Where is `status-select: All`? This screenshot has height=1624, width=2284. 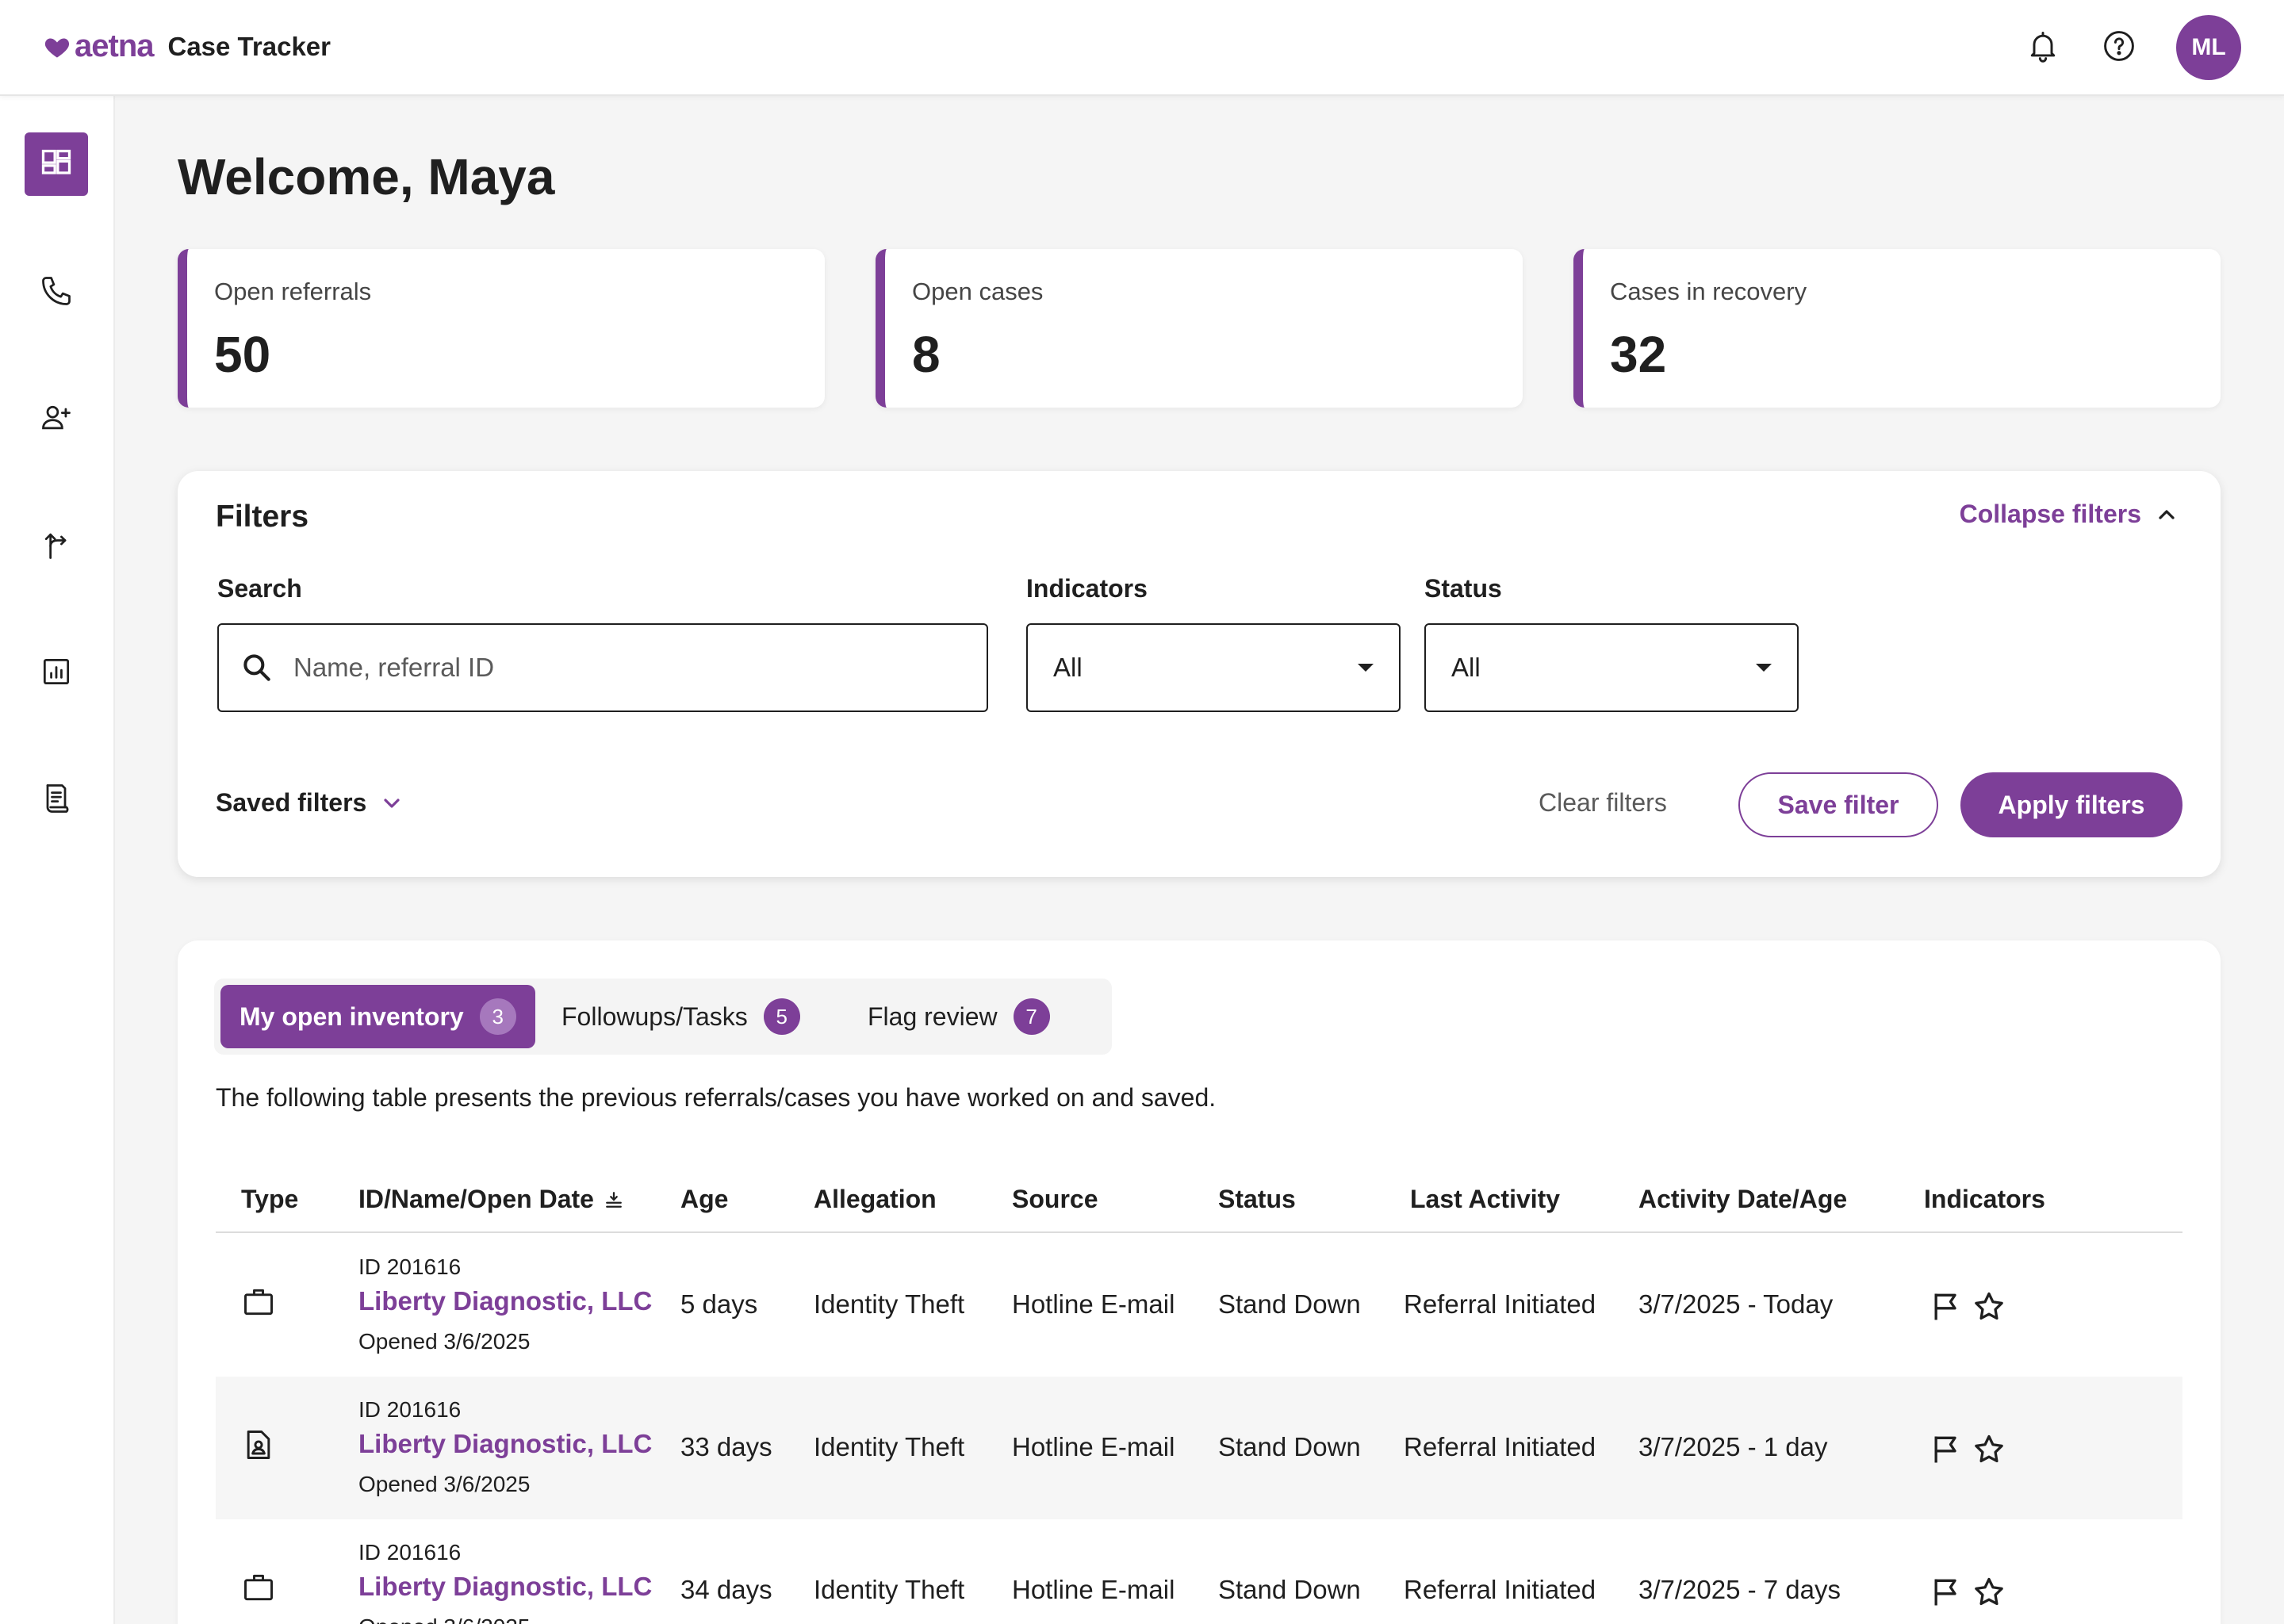 status-select: All is located at coordinates (1611, 667).